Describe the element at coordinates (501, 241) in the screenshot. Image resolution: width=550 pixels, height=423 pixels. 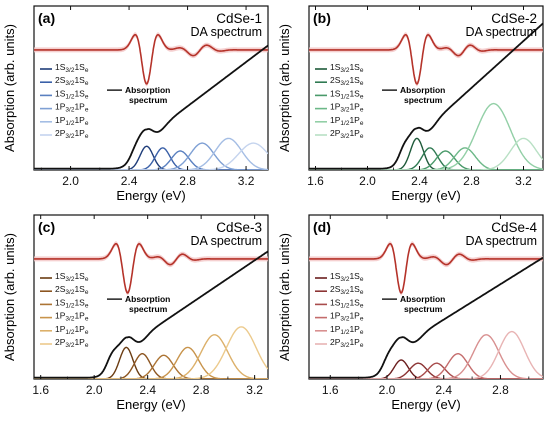
I see `da-spectrum-label: DA spectrum` at that location.